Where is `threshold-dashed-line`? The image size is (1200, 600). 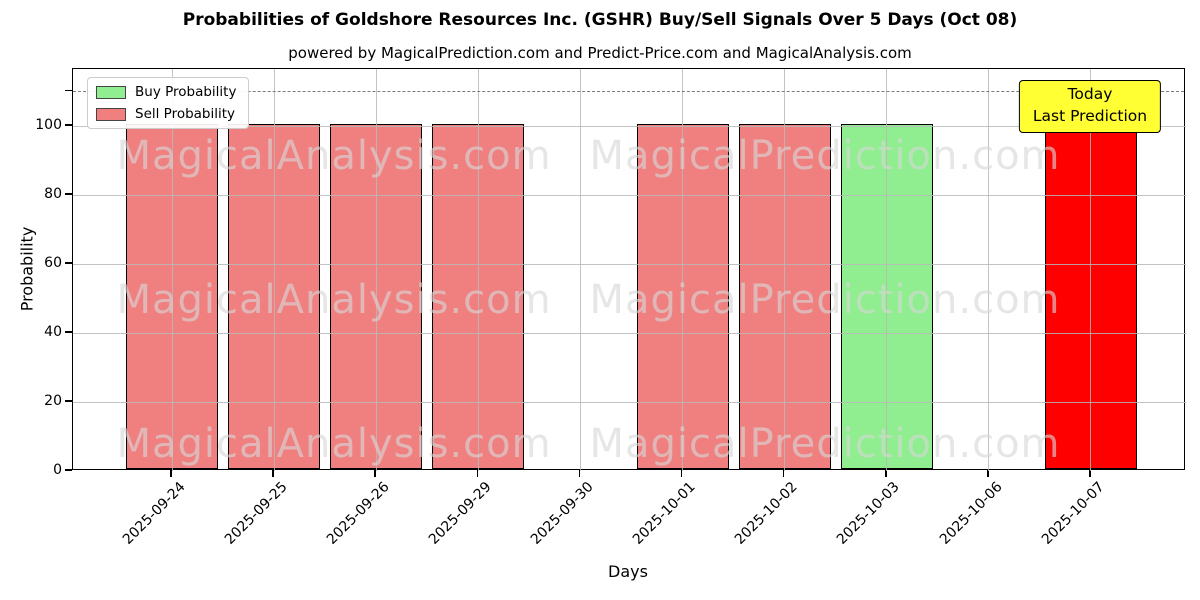 threshold-dashed-line is located at coordinates (628, 92).